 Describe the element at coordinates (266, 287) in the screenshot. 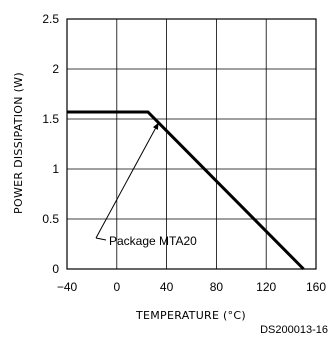

I see `x-tick-label: 120` at that location.